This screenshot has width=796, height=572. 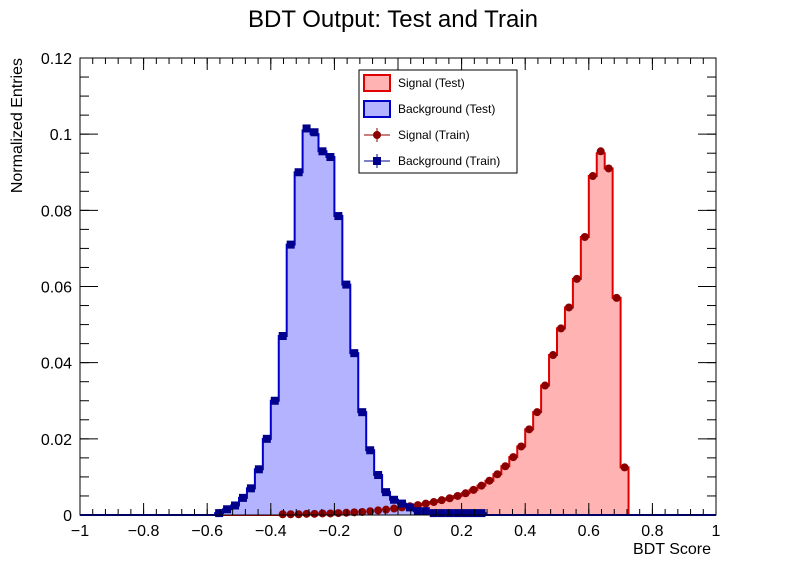 What do you see at coordinates (461, 531) in the screenshot?
I see `x-tick-label: 0.2` at bounding box center [461, 531].